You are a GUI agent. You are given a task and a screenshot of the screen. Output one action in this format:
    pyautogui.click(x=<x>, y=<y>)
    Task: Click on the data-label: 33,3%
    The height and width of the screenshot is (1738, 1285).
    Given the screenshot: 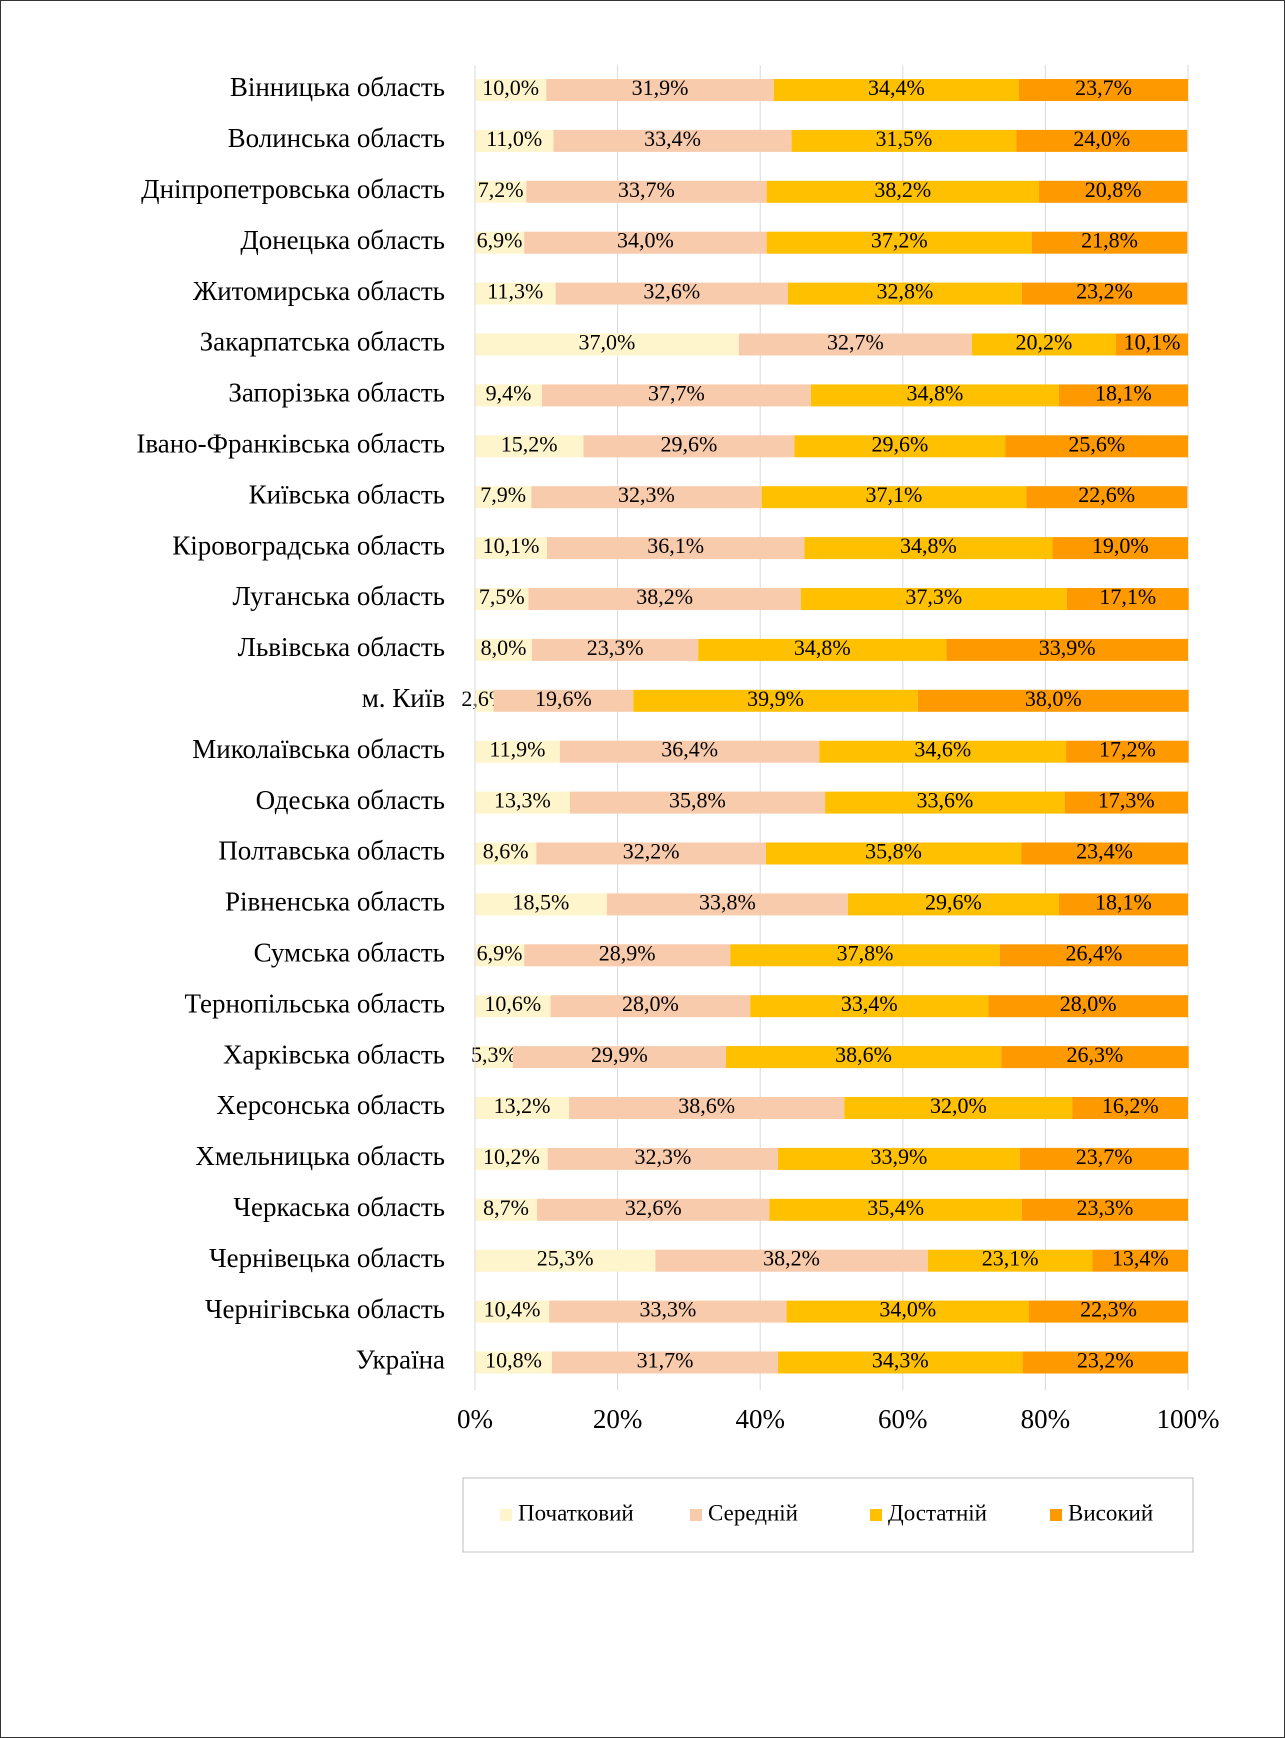 What is the action you would take?
    pyautogui.click(x=667, y=1309)
    